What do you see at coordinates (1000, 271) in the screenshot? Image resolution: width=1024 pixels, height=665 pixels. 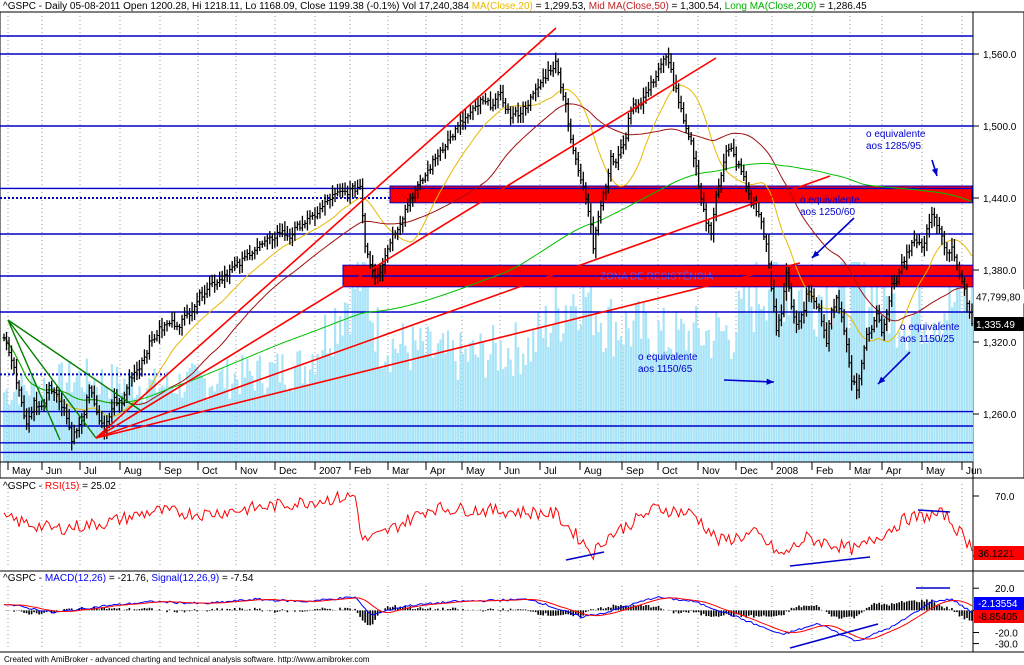 I see `y-tick-label: 1,380.0` at bounding box center [1000, 271].